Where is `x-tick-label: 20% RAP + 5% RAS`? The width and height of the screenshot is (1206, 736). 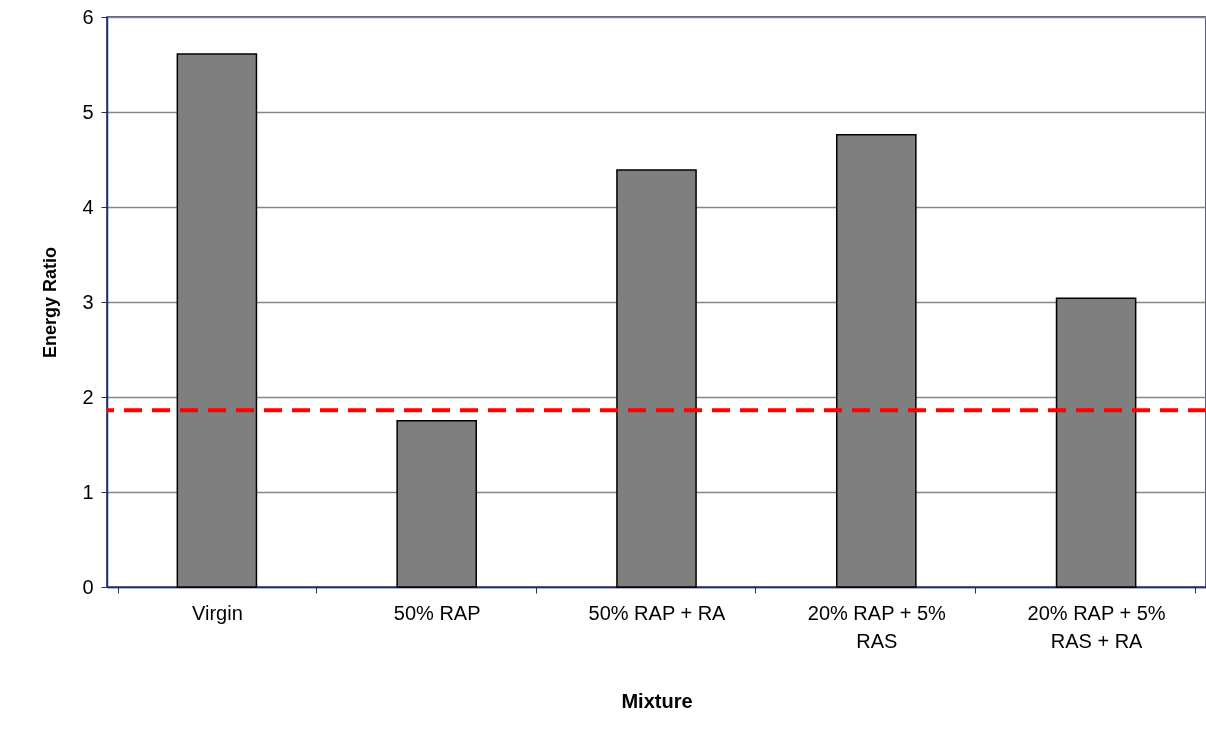 x-tick-label: 20% RAP + 5% RAS is located at coordinates (877, 626).